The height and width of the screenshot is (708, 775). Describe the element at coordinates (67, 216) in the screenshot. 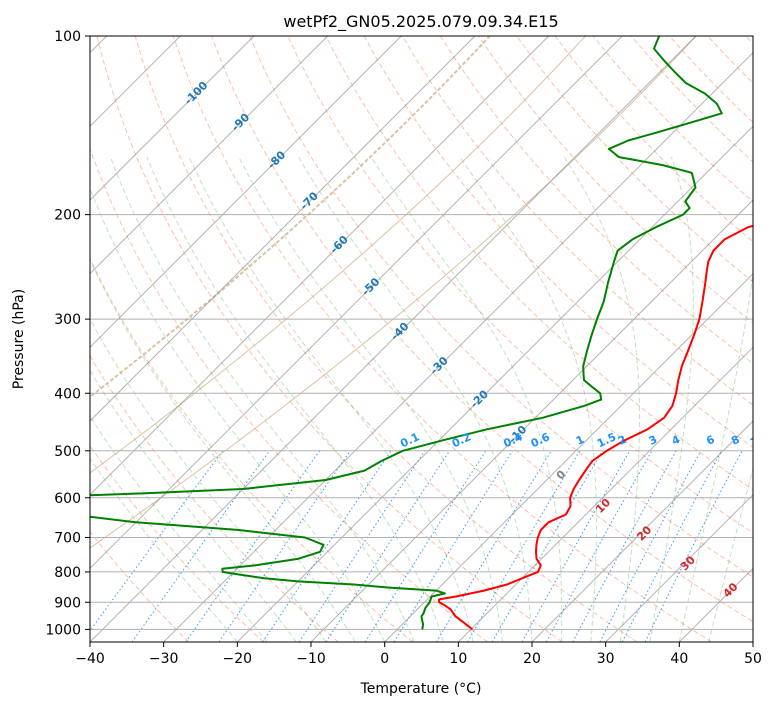

I see `y-tick-label: 200` at that location.